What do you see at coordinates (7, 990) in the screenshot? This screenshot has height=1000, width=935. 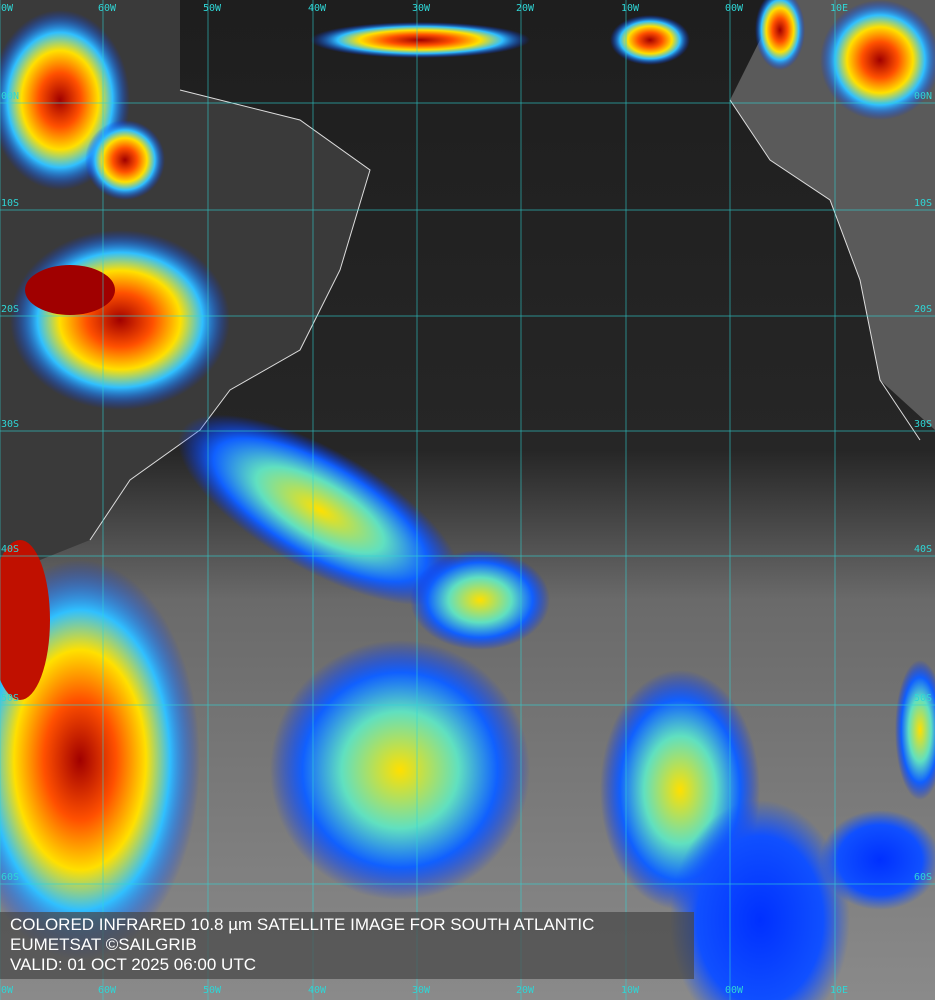 I see `longitude-label-bottom: 70W` at bounding box center [7, 990].